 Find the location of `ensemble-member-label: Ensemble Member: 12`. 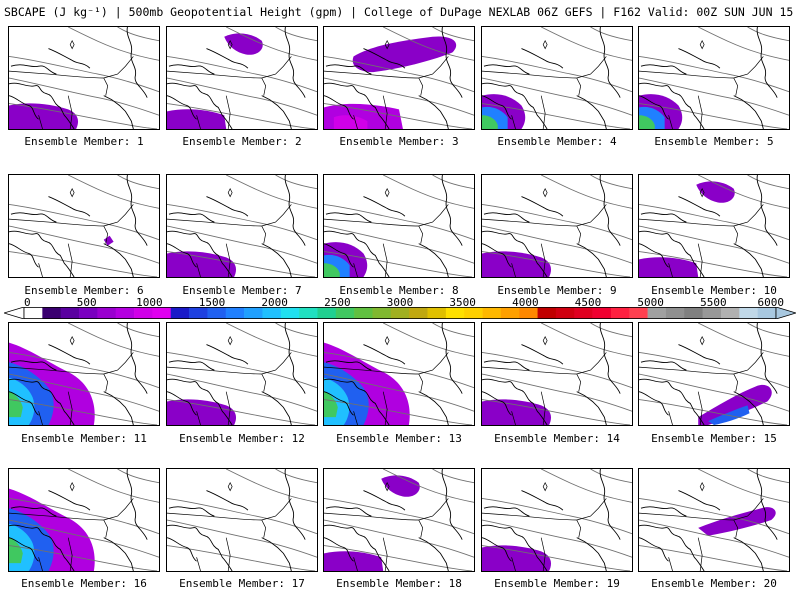

ensemble-member-label: Ensemble Member: 12 is located at coordinates (242, 438).